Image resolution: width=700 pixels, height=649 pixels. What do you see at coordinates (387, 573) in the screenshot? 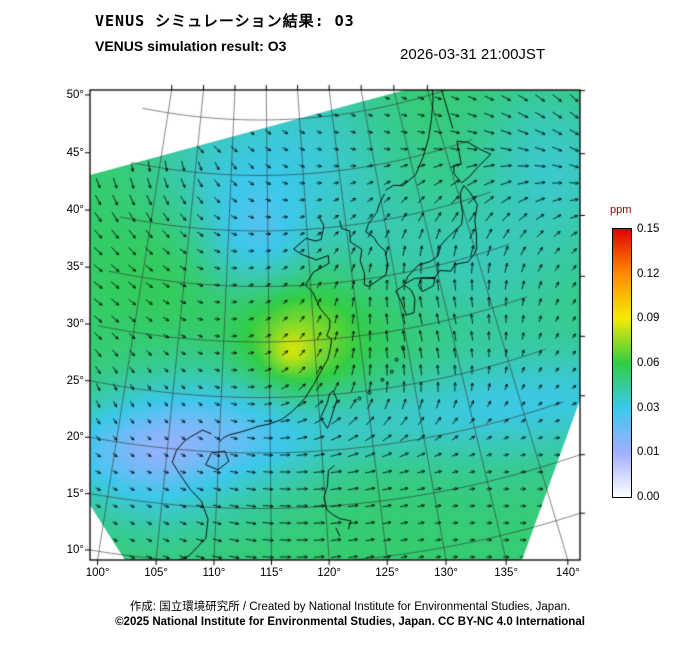
I see `longitude-tick-label: 125°` at bounding box center [387, 573].